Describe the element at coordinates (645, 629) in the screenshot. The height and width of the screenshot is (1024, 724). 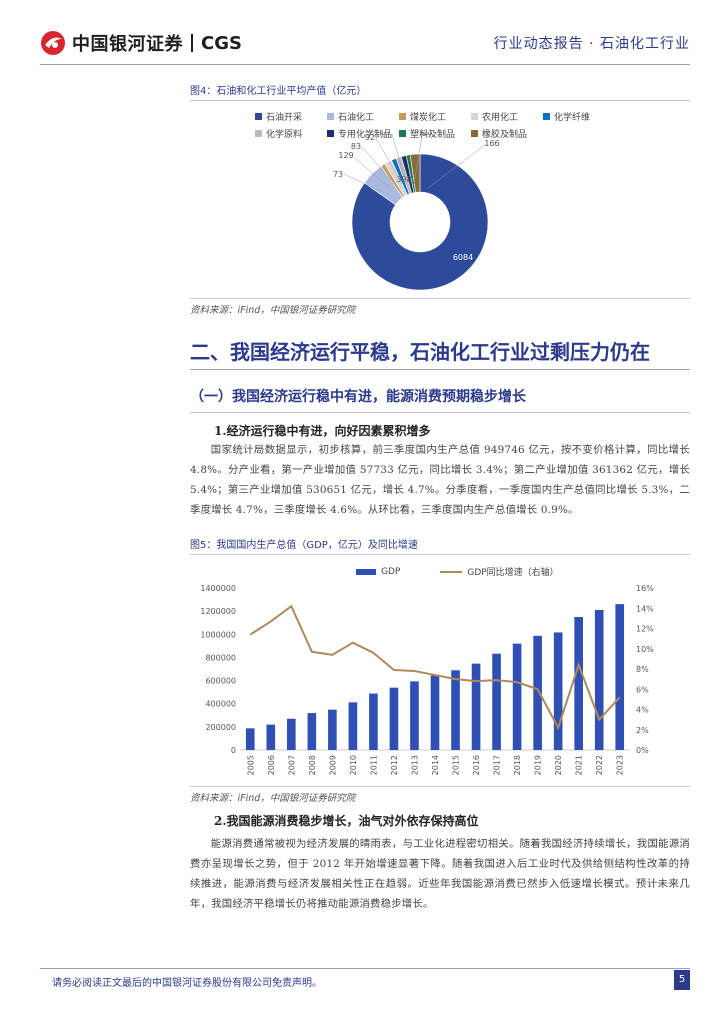
I see `y-right-tick-label: 12%` at that location.